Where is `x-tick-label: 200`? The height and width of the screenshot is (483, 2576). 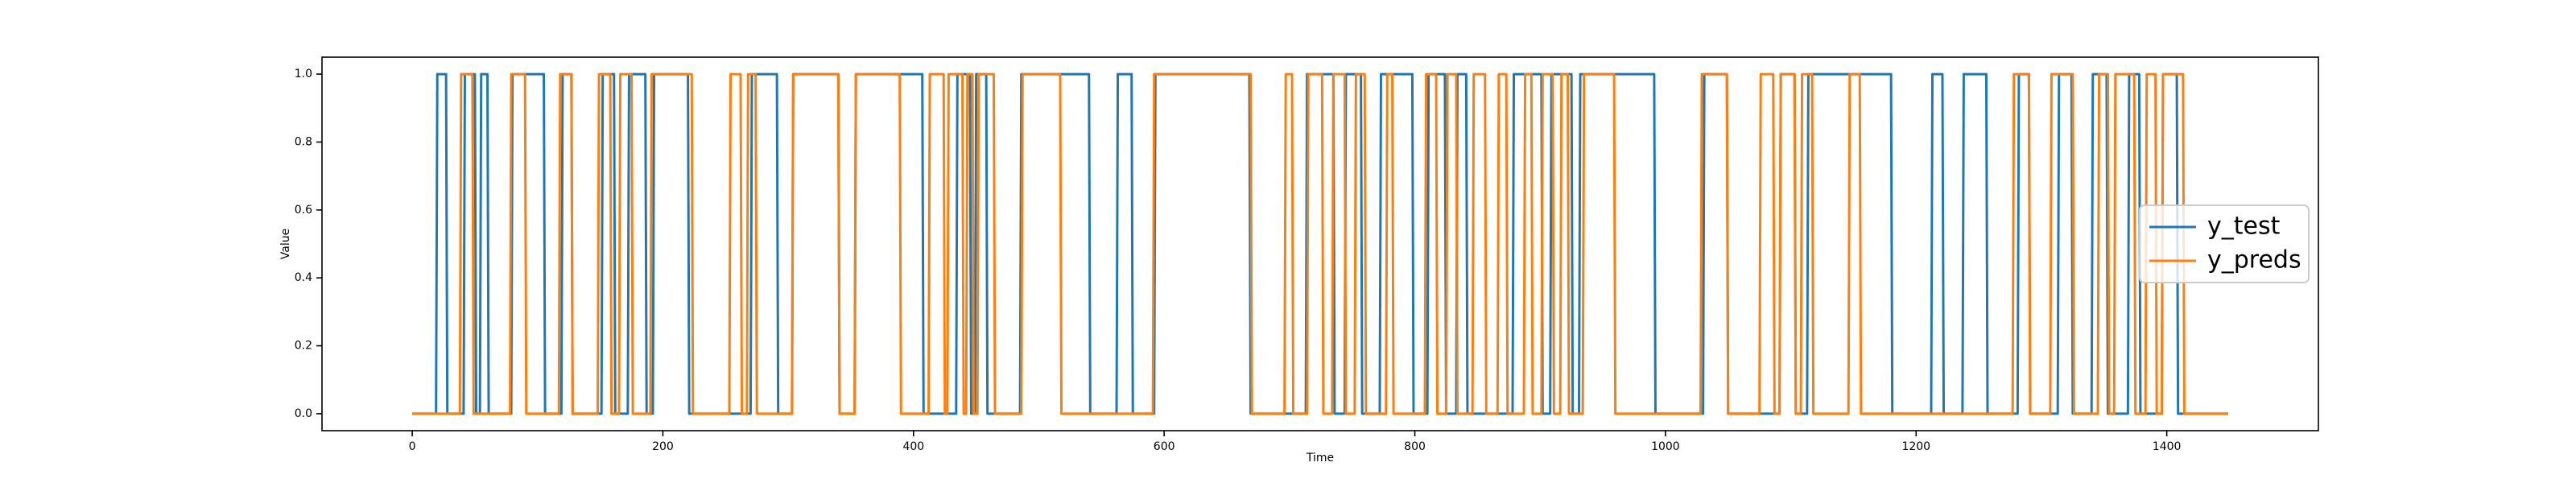
x-tick-label: 200 is located at coordinates (663, 446).